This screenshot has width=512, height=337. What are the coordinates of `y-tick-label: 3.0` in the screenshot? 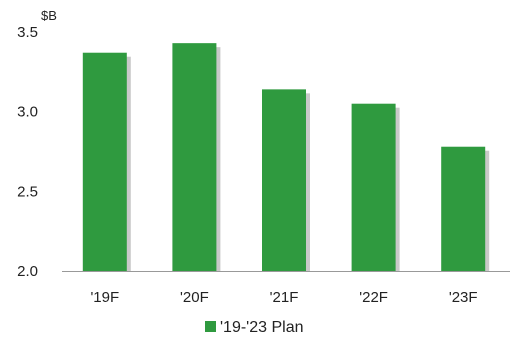 It's located at (27, 112).